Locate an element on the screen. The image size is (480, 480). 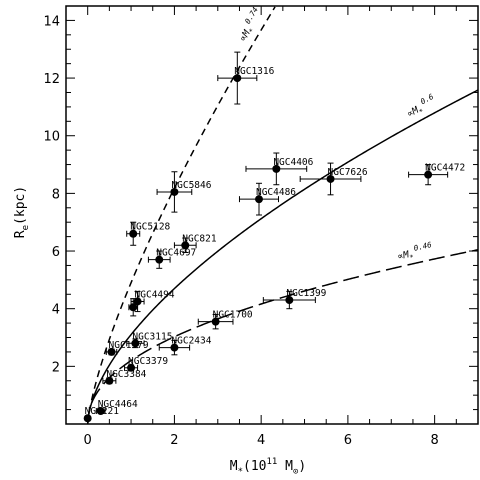
data-point-ngc3384: NGC3384 is located at coordinates (124, 377).